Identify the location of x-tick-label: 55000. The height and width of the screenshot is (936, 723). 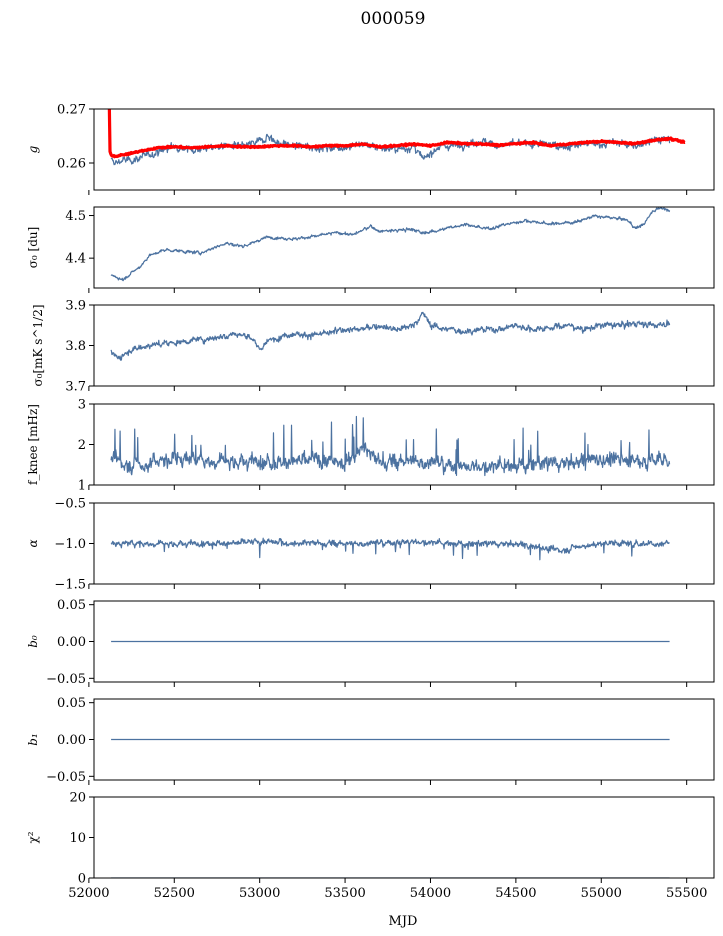
(601, 893).